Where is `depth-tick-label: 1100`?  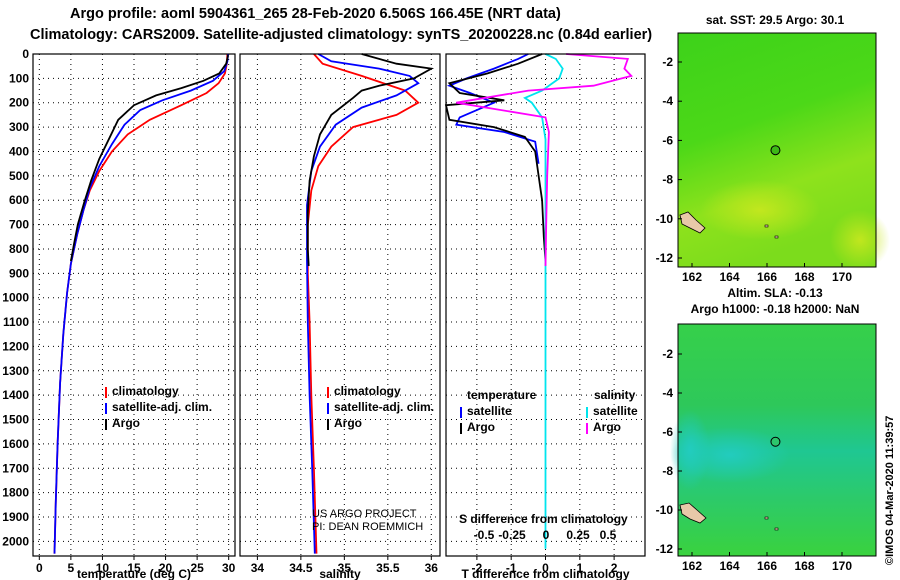
depth-tick-label: 1100 is located at coordinates (16, 322).